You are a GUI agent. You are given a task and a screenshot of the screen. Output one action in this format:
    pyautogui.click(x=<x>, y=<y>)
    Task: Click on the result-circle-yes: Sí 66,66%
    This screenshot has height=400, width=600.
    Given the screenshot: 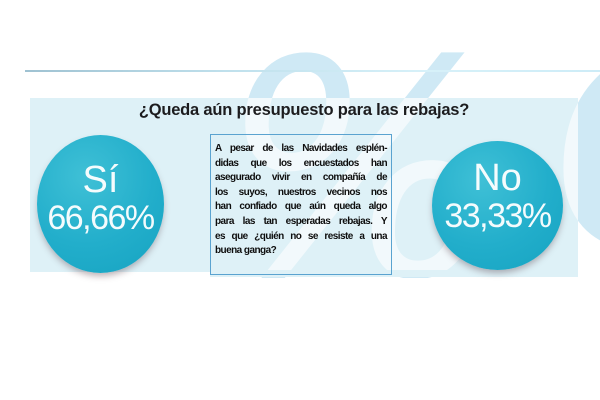 What is the action you would take?
    pyautogui.click(x=100, y=204)
    